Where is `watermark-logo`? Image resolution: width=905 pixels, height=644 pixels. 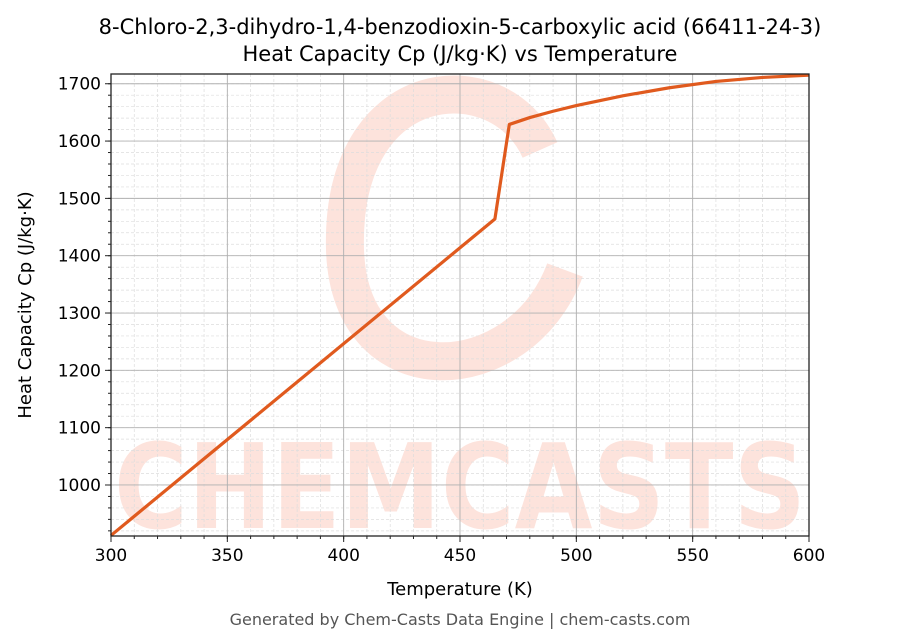
watermark-logo is located at coordinates (454, 228).